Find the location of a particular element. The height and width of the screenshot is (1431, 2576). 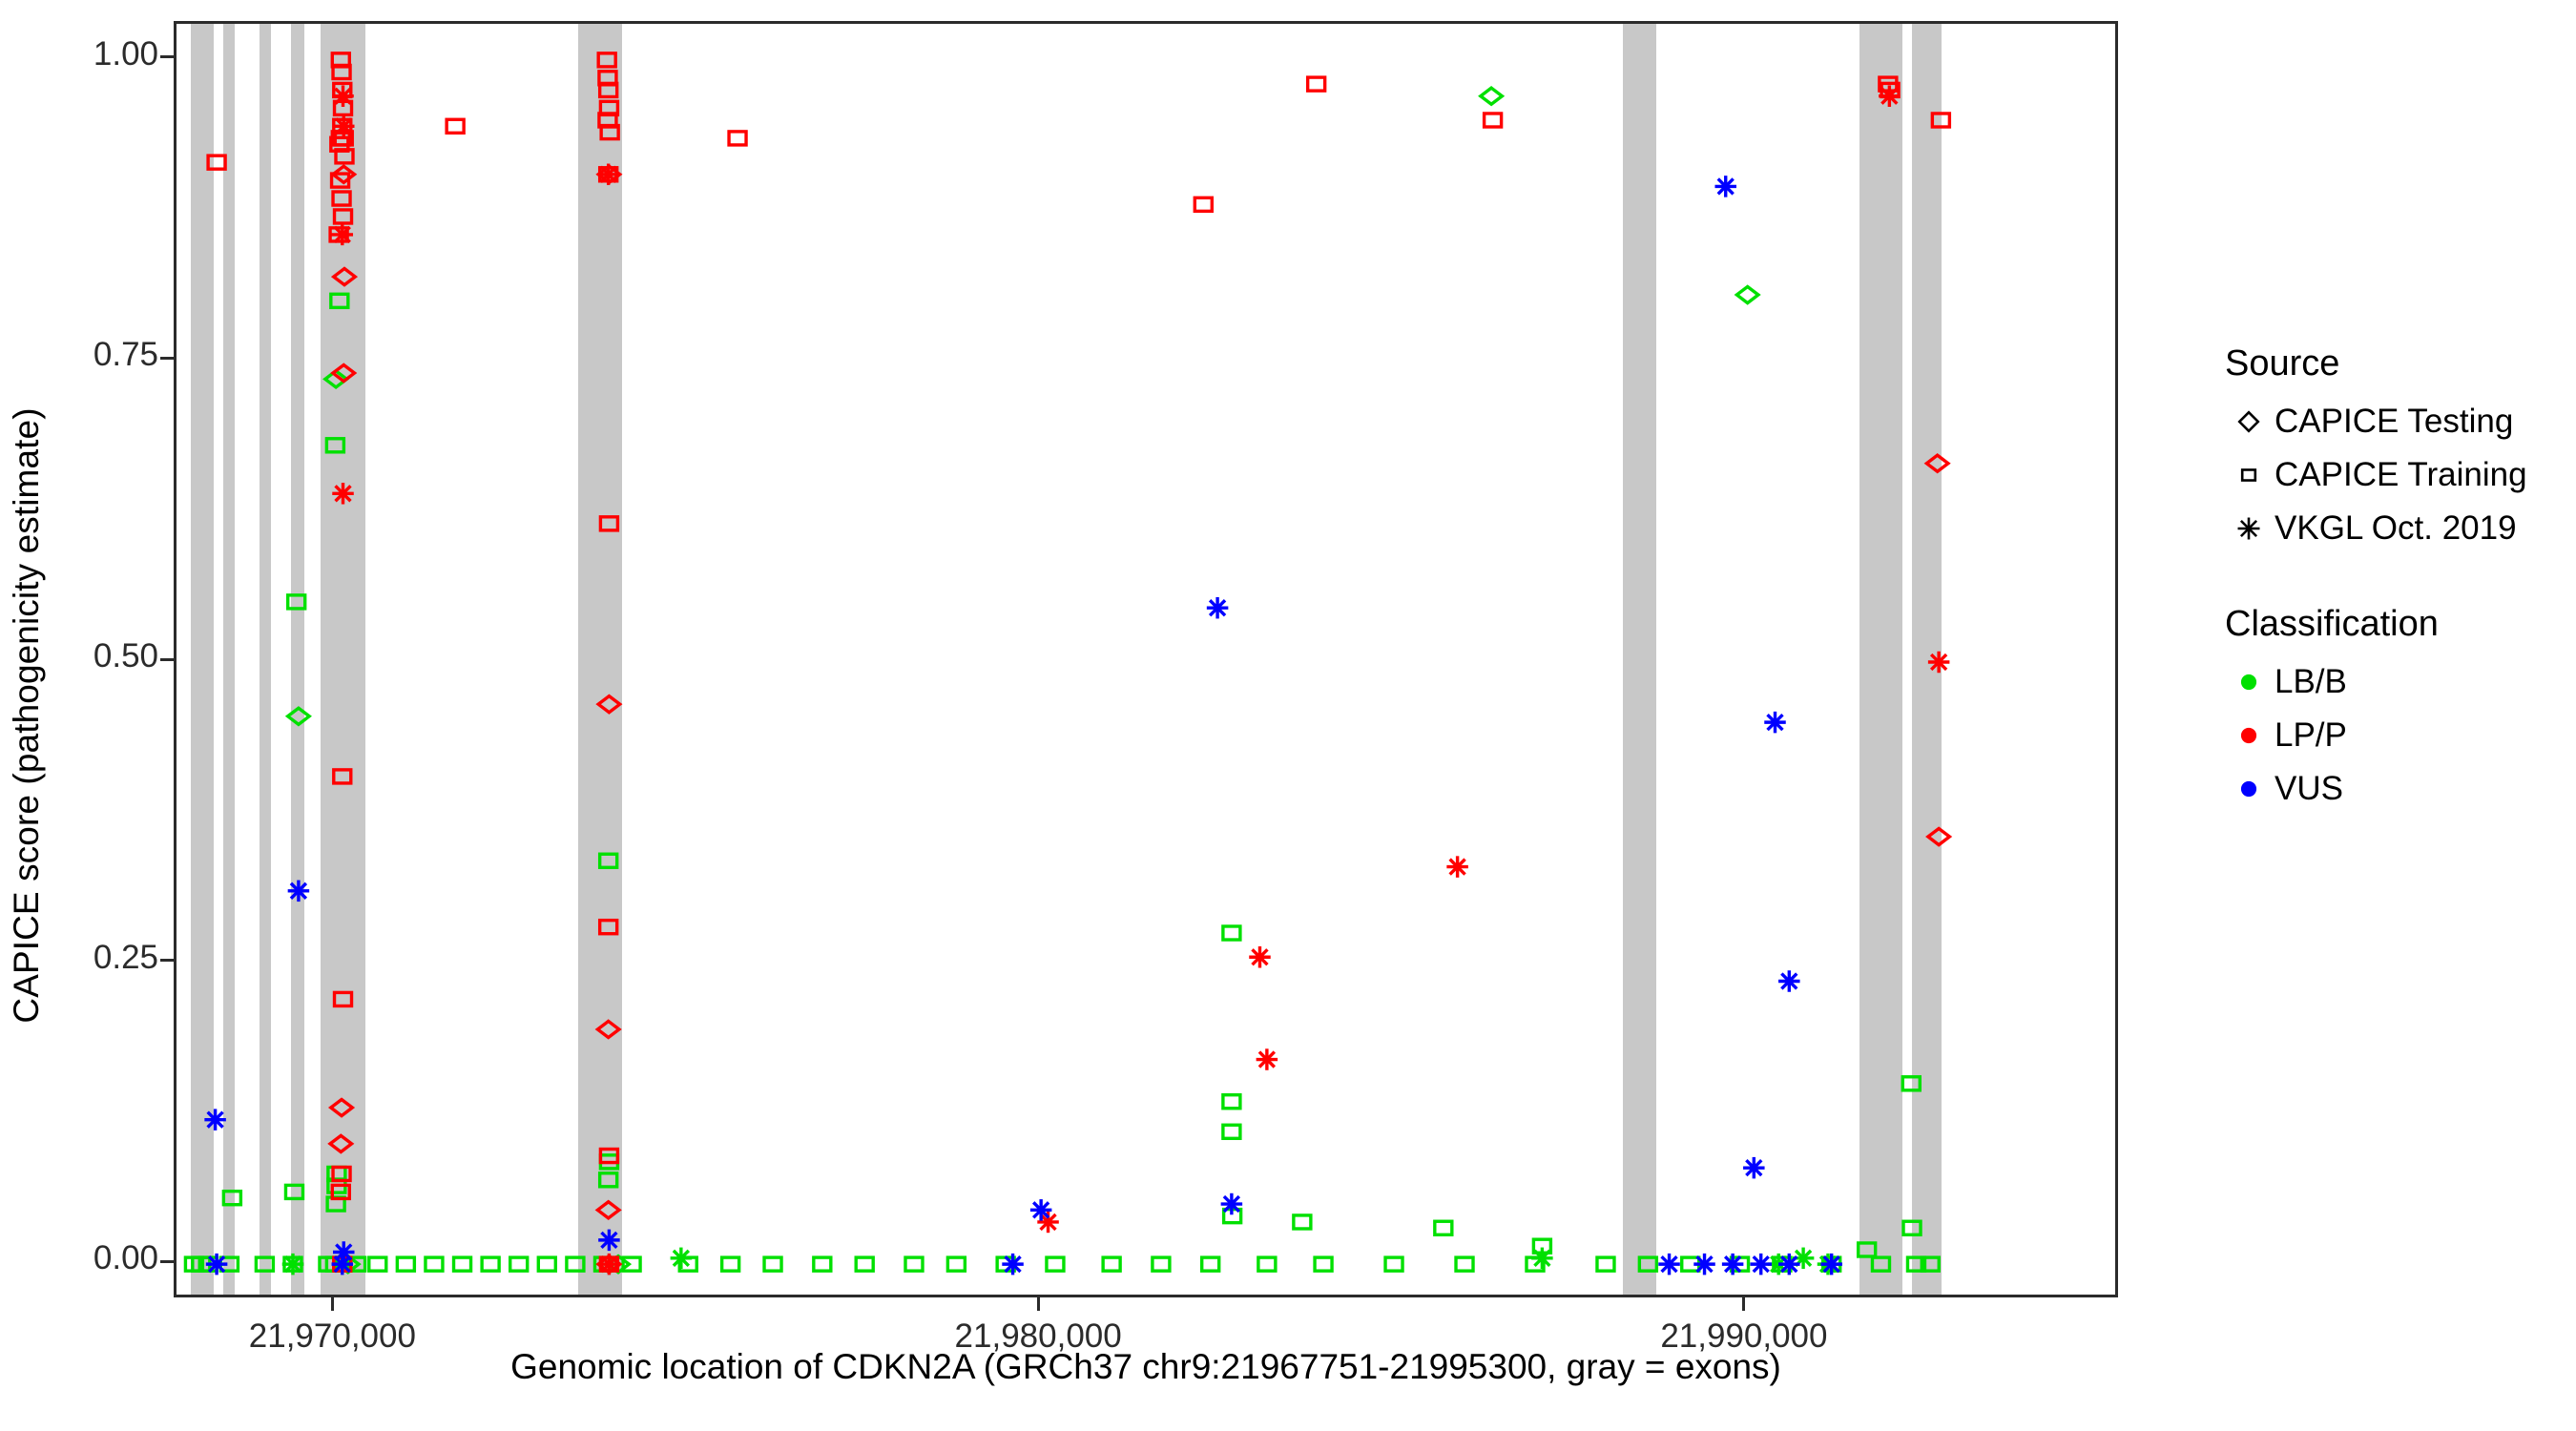

legend-item: CAPICE Testing is located at coordinates (2394, 422).